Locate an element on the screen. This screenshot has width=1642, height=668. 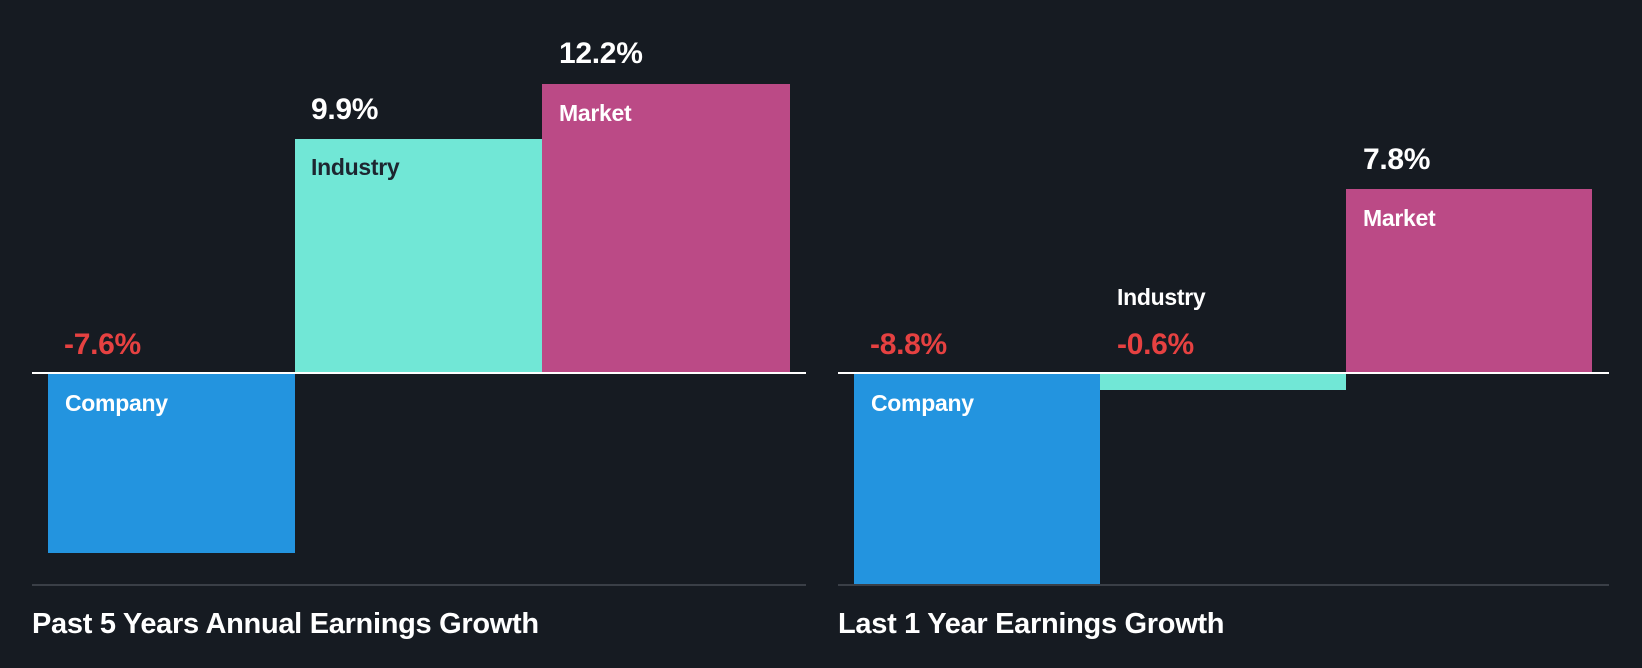
value-label-market: 12.2% is located at coordinates (601, 53).